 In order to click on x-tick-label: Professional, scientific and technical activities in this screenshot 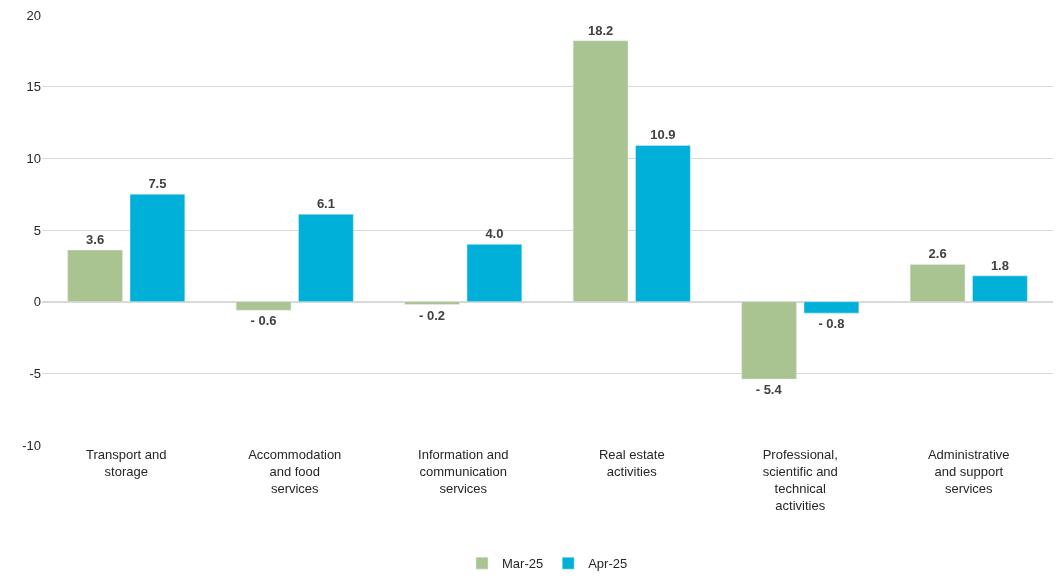, I will do `click(800, 480)`.